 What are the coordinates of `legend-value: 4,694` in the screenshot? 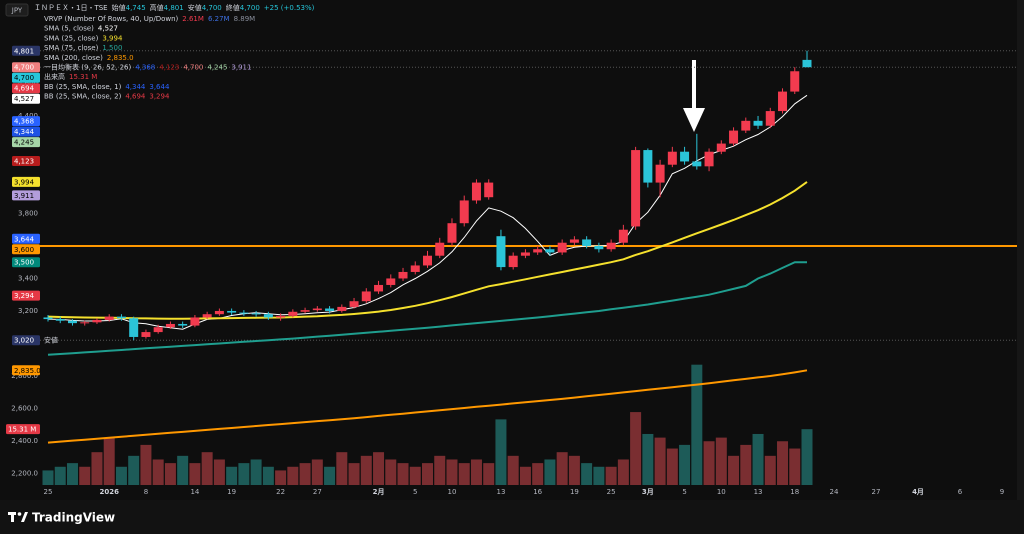 It's located at (135, 97).